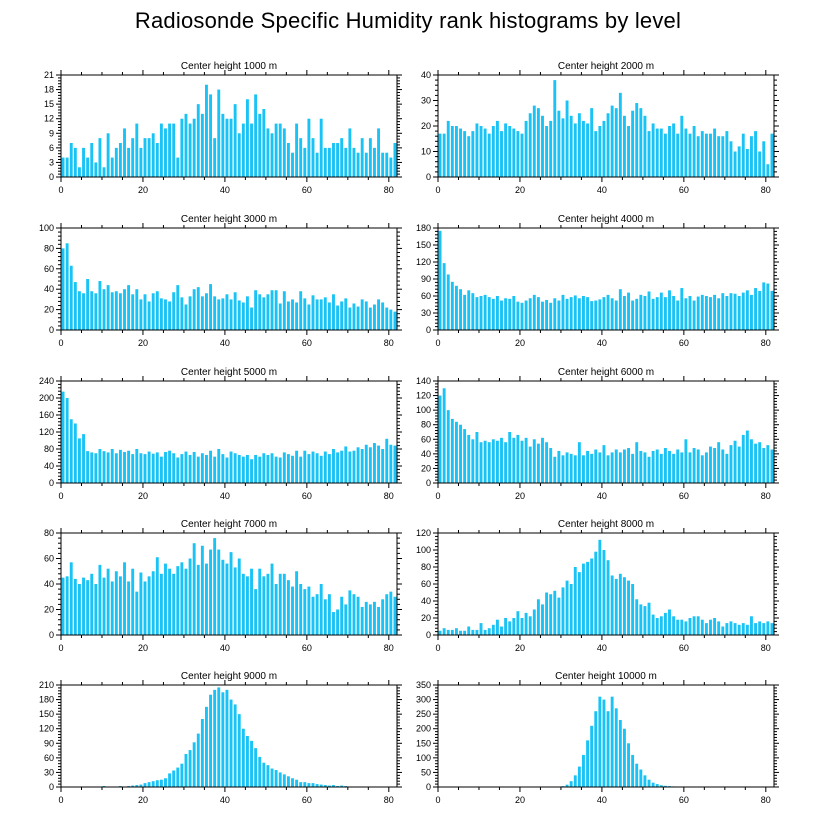  I want to click on y-tick-label: 80, so click(426, 425).